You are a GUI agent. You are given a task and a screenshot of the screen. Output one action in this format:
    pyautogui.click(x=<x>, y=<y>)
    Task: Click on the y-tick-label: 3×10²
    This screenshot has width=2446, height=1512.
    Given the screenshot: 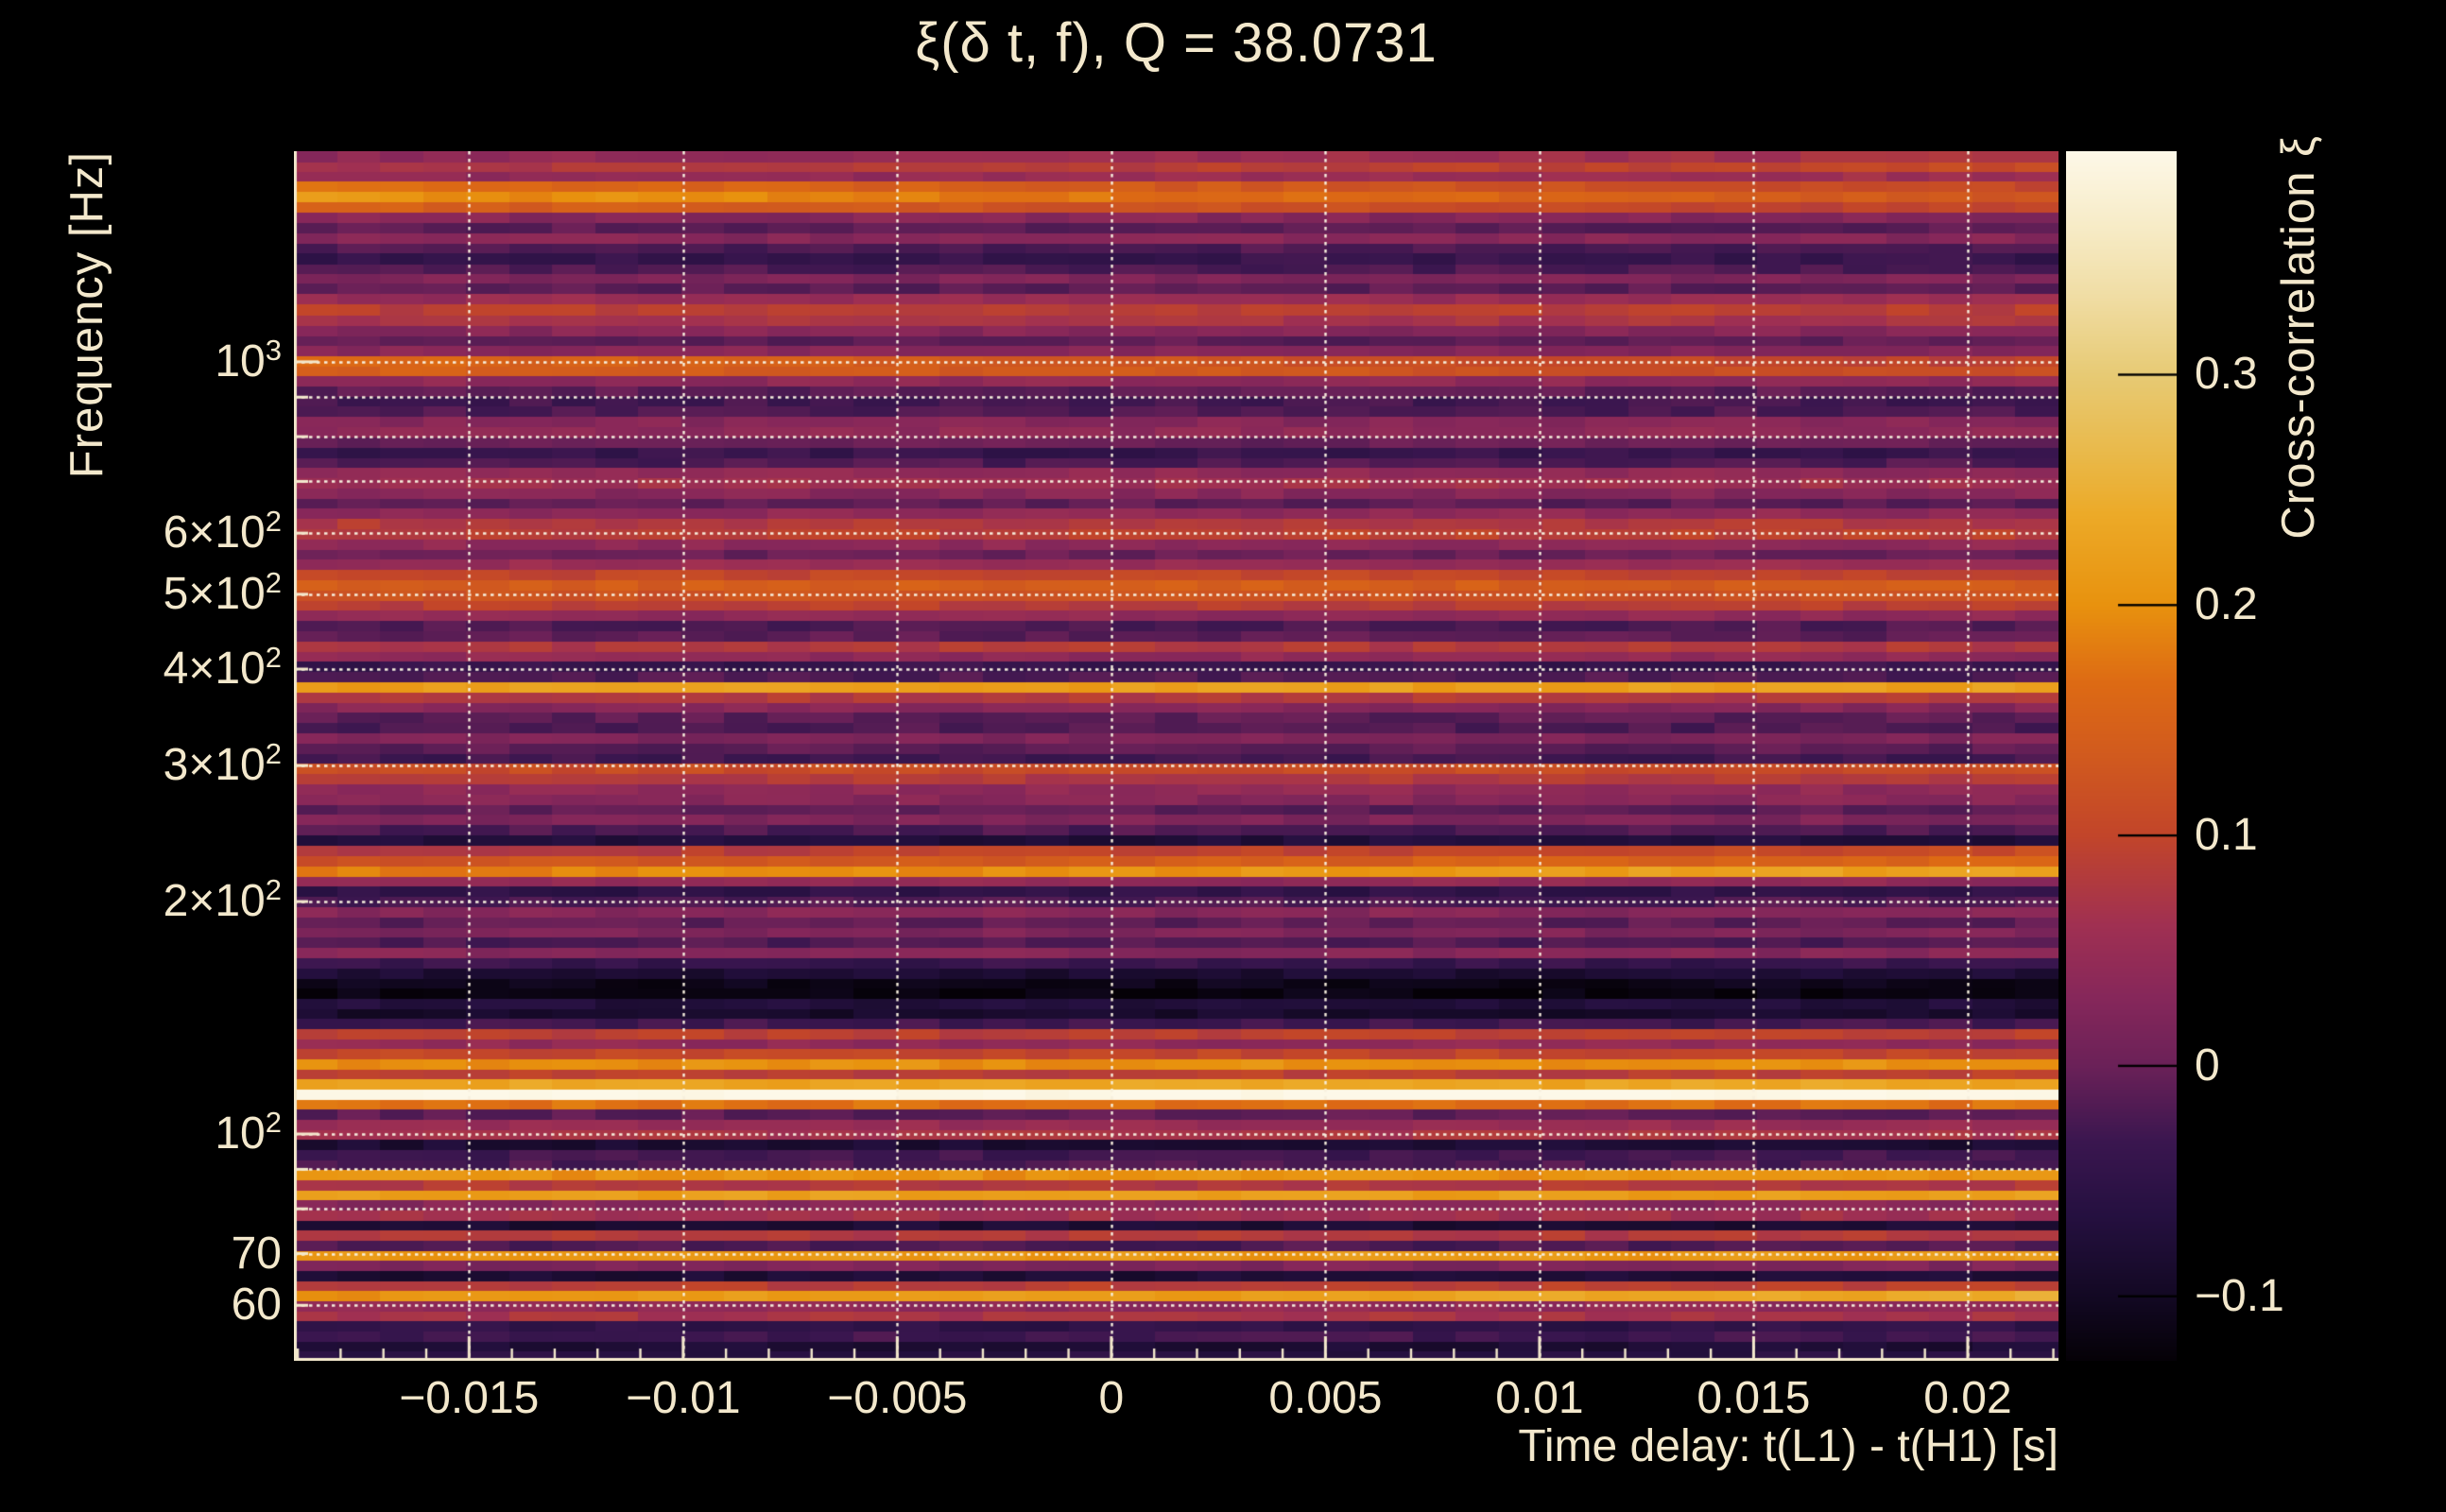 What is the action you would take?
    pyautogui.click(x=223, y=764)
    